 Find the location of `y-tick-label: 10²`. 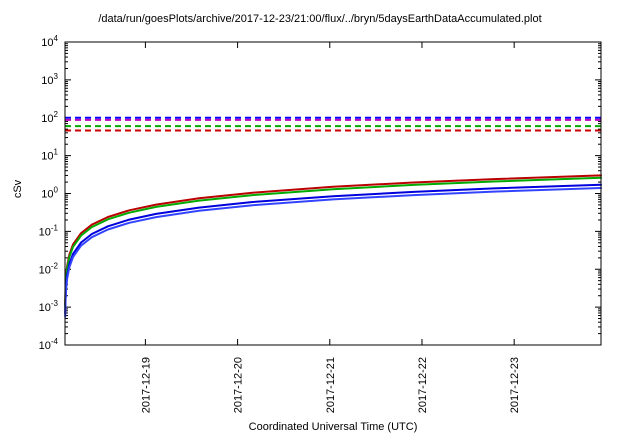

y-tick-label: 10² is located at coordinates (49, 117).